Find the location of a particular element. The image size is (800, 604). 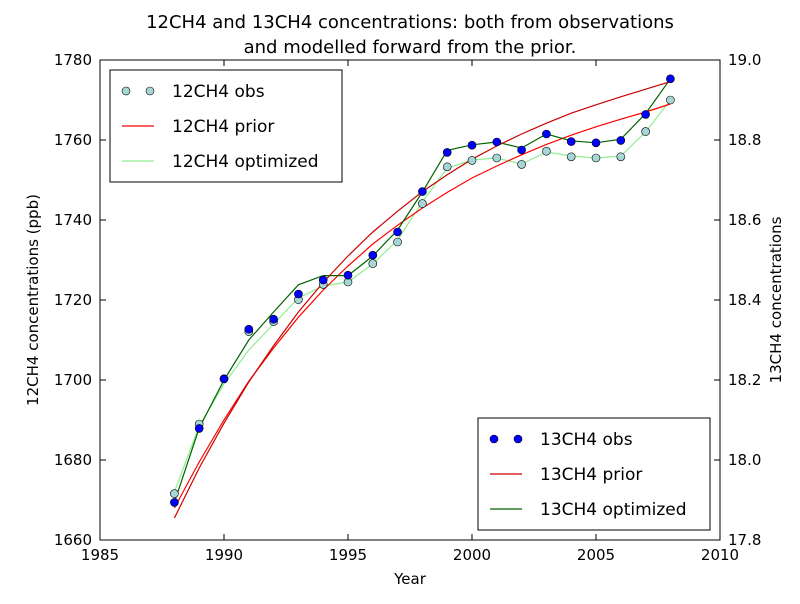

x-tick-label: 1995 is located at coordinates (348, 555).